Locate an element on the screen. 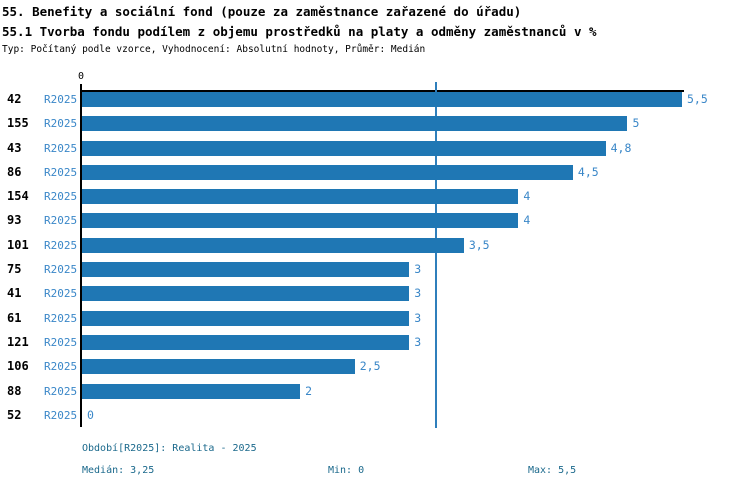  chart-row: 155 R2025 5 is located at coordinates (375, 128).